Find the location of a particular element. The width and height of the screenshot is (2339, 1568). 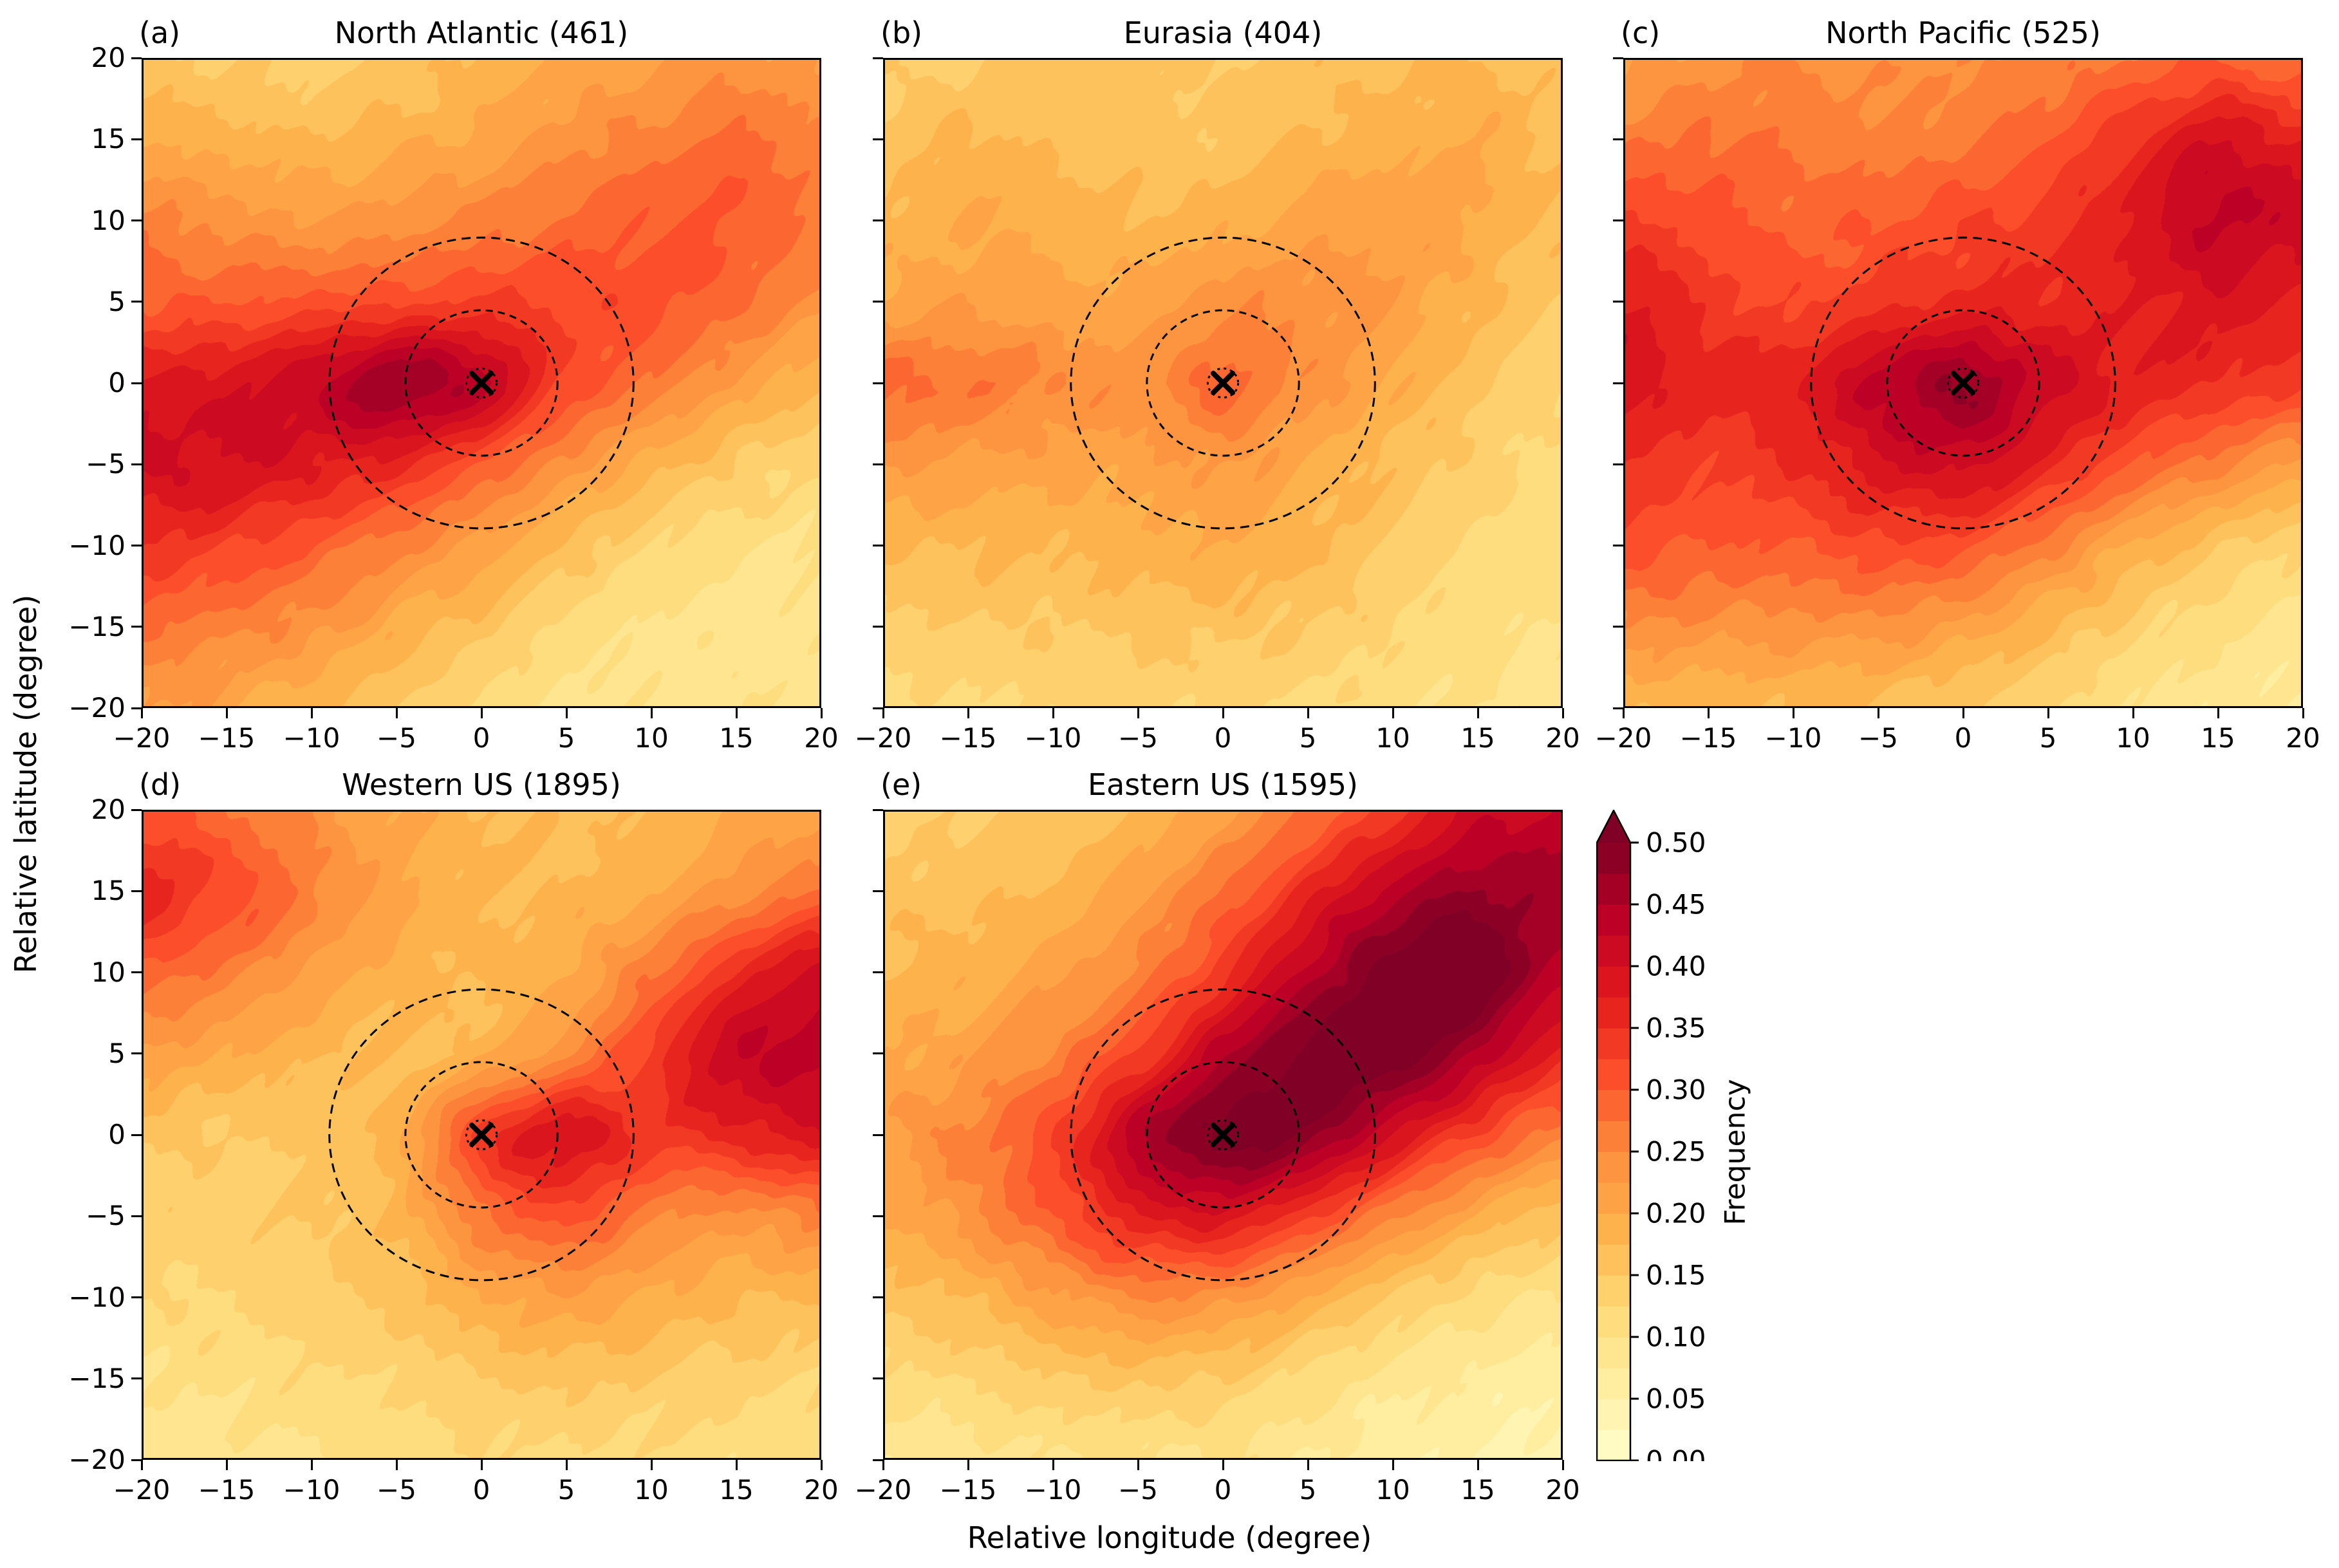

y-axis-label: Relative latitude (degree) is located at coordinates (26, 784).